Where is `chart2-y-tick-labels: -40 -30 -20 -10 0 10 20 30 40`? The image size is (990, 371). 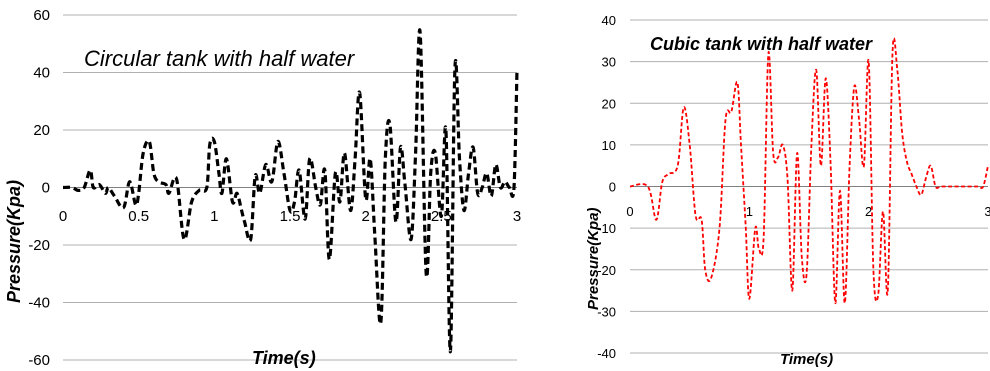 chart2-y-tick-labels: -40 -30 -20 -10 0 10 20 30 40 is located at coordinates (606, 187).